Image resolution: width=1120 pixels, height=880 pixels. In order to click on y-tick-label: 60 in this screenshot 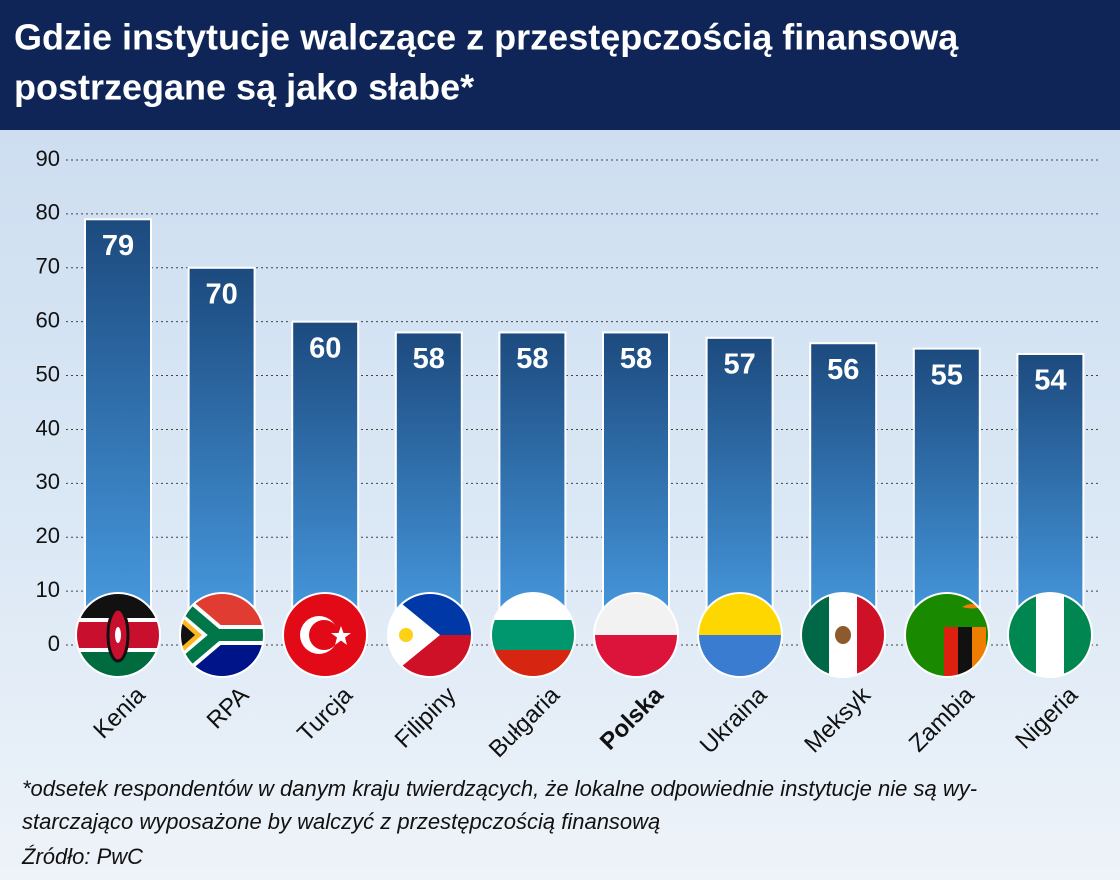, I will do `click(48, 319)`.